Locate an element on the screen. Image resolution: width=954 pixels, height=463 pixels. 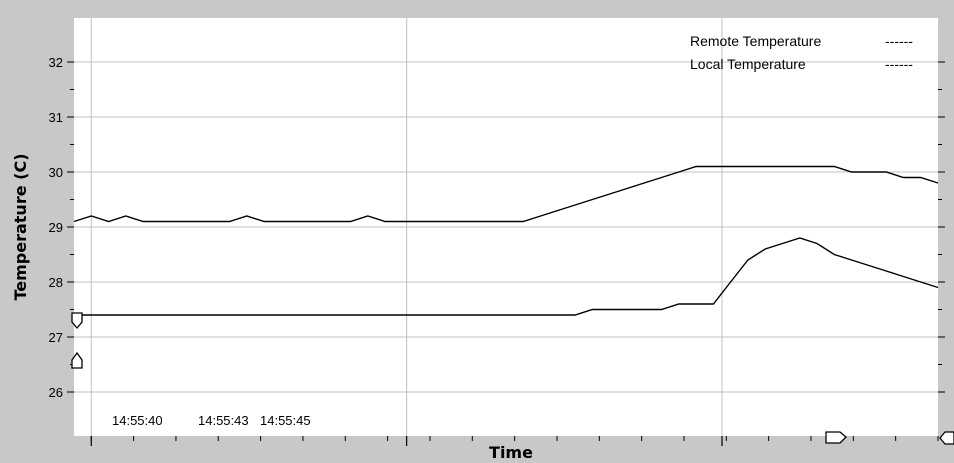
legend-entry-remote: Remote Temperature is located at coordinates (755, 41).